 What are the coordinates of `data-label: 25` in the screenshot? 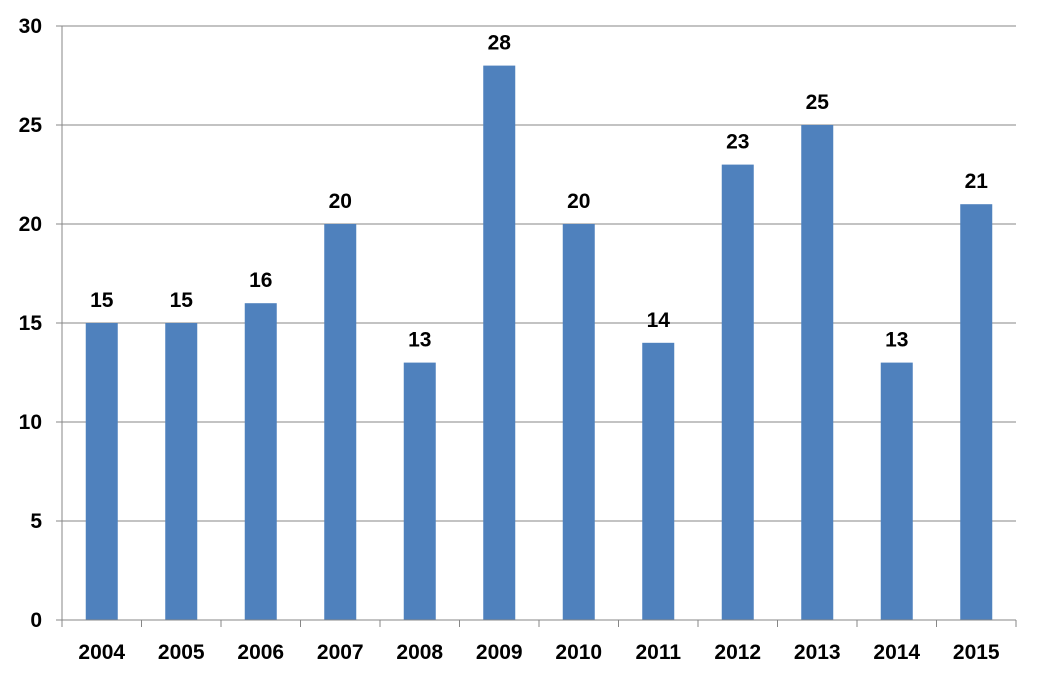 It's located at (818, 102).